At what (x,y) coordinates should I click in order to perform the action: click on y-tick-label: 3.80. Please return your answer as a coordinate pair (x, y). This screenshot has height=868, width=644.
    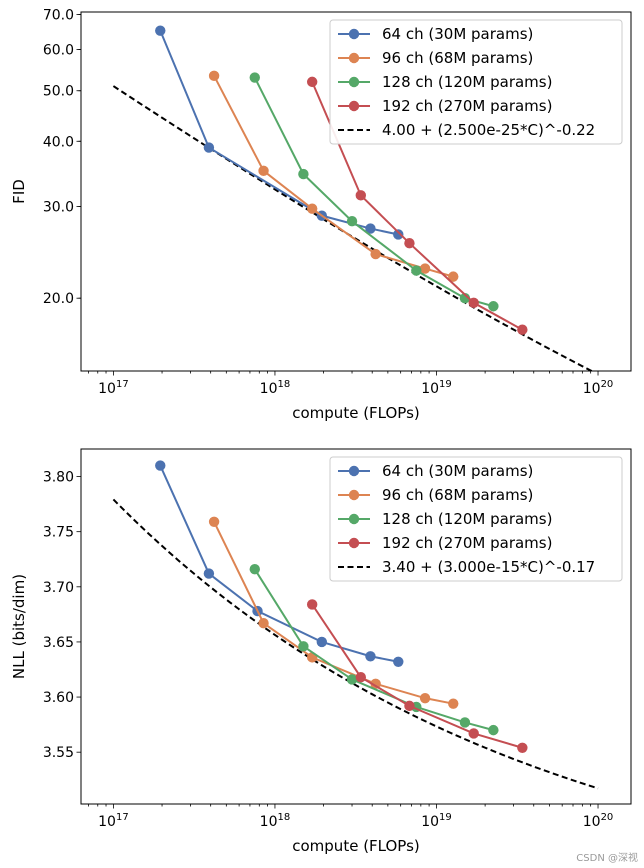
    Looking at the image, I should click on (58, 478).